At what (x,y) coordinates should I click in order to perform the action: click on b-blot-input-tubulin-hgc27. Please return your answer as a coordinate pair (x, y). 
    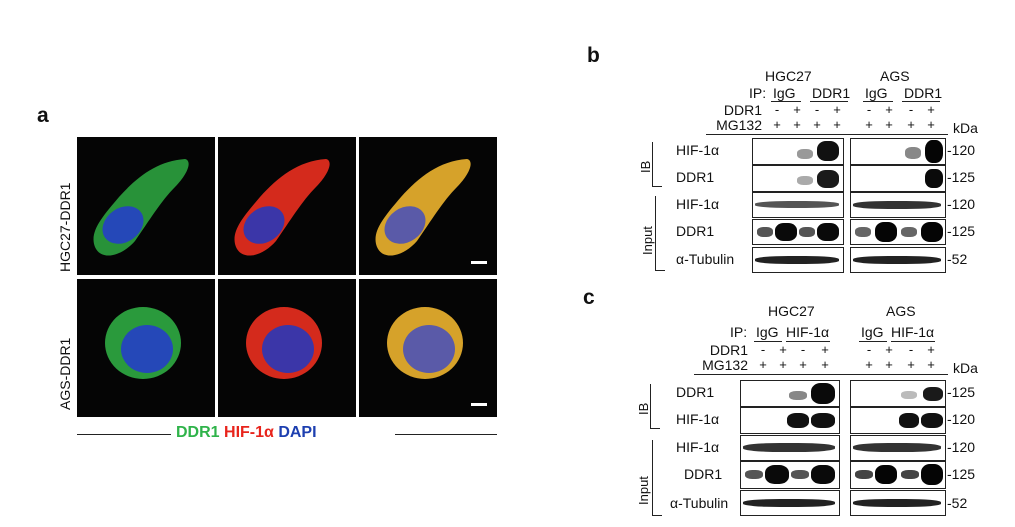
    Looking at the image, I should click on (798, 260).